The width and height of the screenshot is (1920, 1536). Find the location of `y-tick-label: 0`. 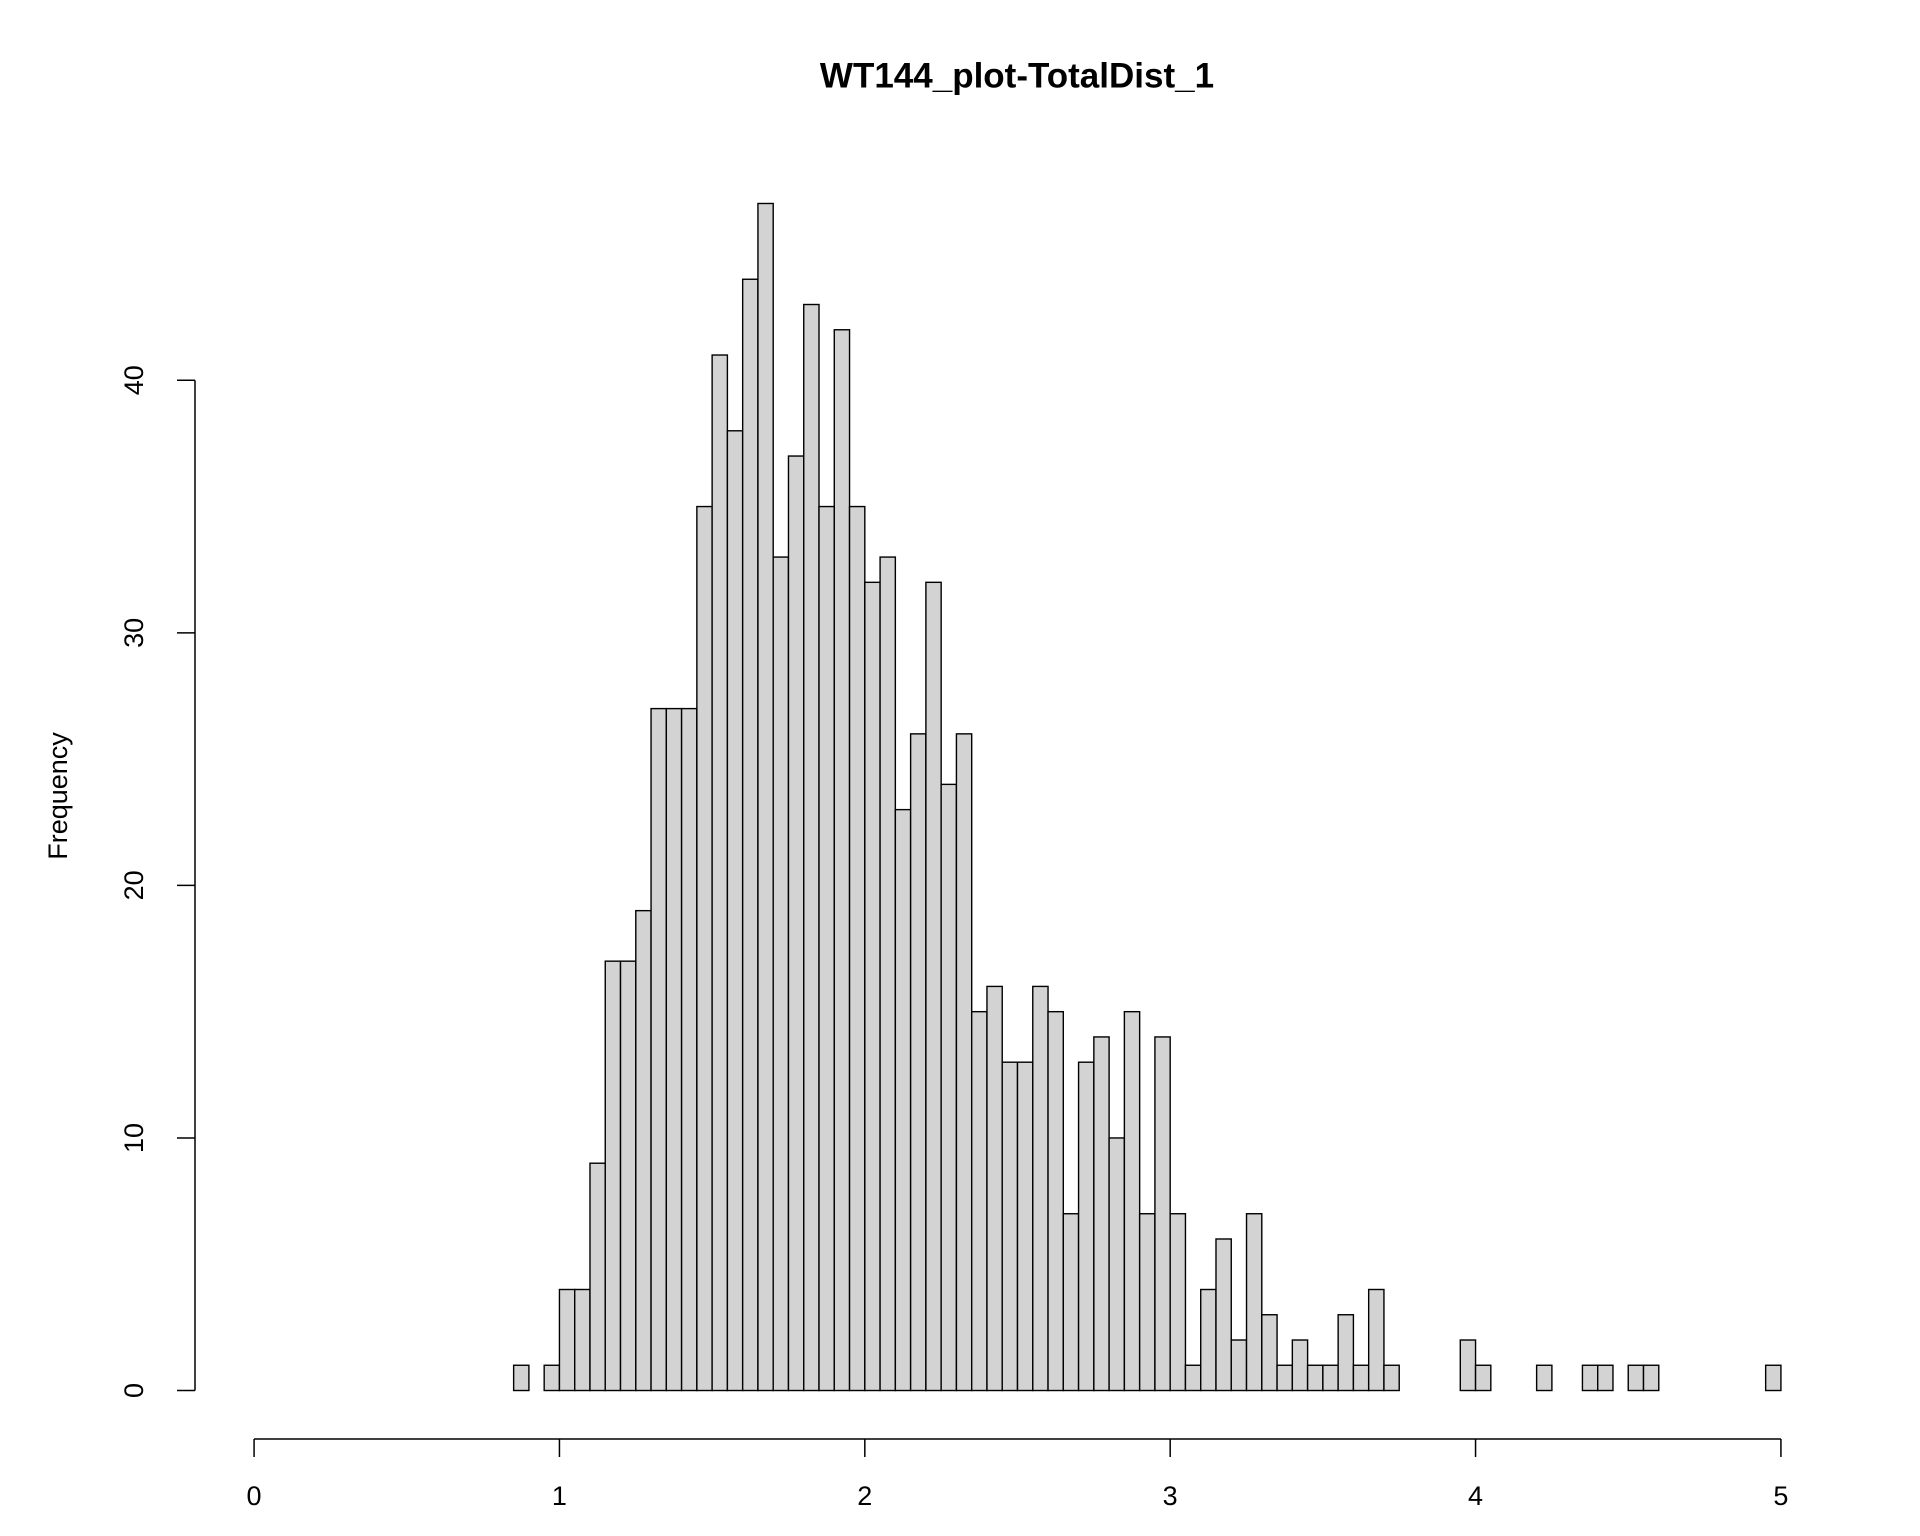

y-tick-label: 0 is located at coordinates (134, 1390).